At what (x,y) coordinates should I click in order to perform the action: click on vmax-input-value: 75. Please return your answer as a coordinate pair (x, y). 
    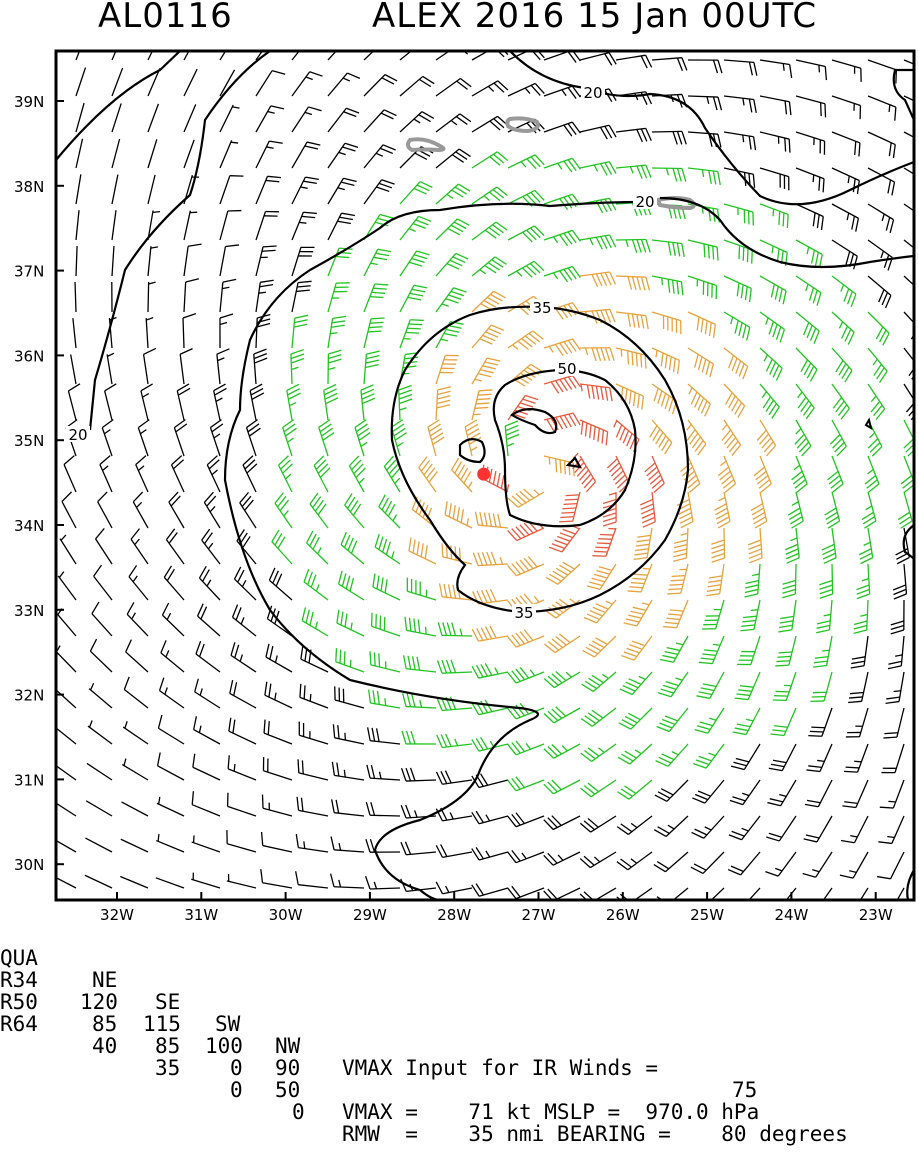
    Looking at the image, I should click on (744, 1090).